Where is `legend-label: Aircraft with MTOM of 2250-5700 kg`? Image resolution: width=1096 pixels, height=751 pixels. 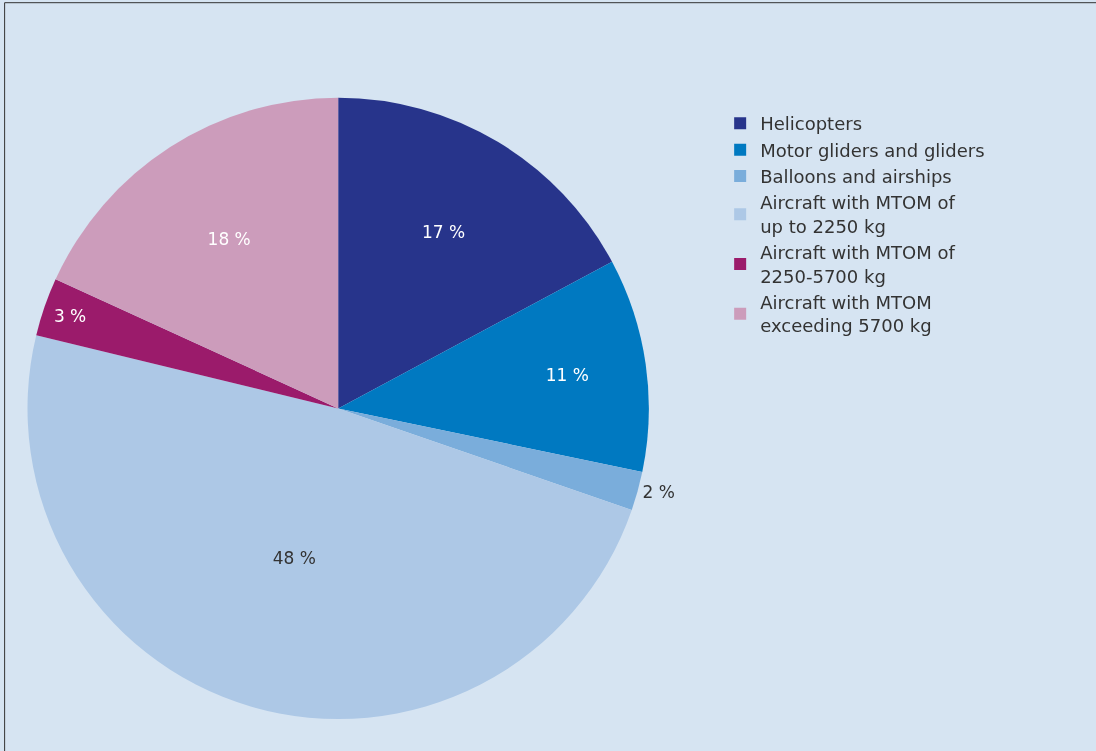 legend-label: Aircraft with MTOM of 2250-5700 kg is located at coordinates (858, 264).